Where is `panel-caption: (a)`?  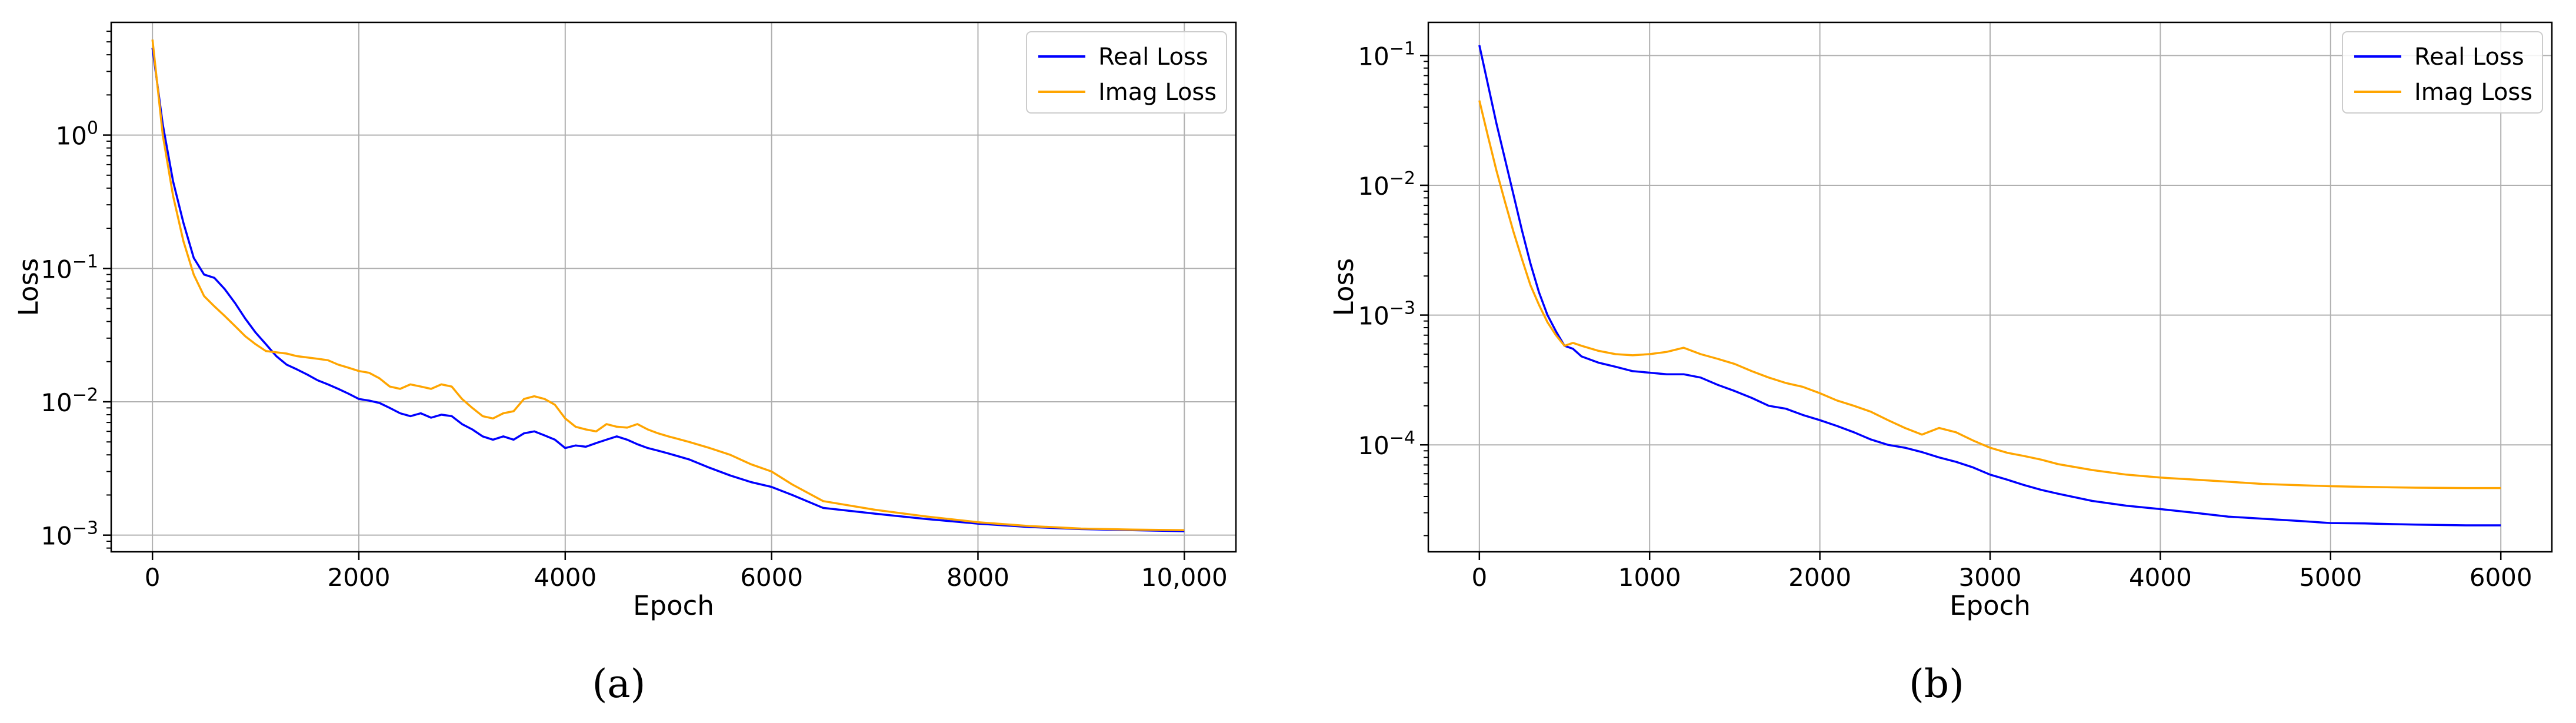 panel-caption: (a) is located at coordinates (619, 684).